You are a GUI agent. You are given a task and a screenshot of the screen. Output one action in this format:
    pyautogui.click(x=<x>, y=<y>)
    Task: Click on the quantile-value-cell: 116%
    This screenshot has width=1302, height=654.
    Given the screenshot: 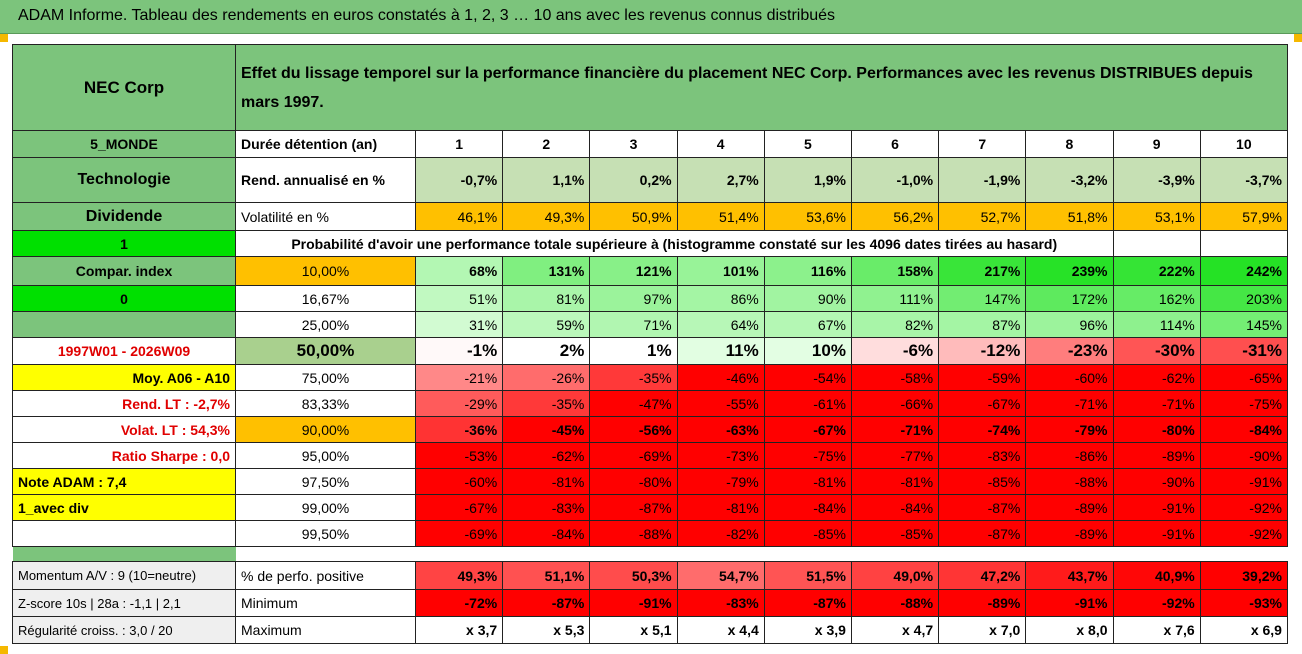 What is the action you would take?
    pyautogui.click(x=807, y=271)
    